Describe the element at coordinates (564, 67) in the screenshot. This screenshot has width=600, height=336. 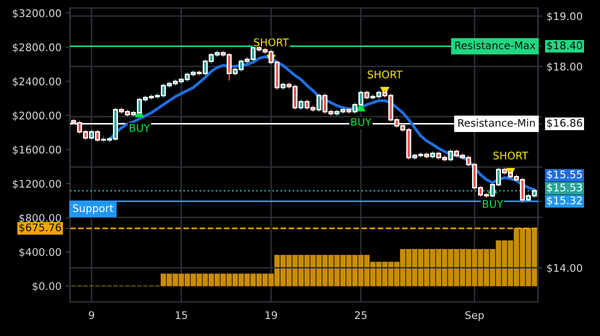
I see `y2-tick-label: $18.00` at that location.